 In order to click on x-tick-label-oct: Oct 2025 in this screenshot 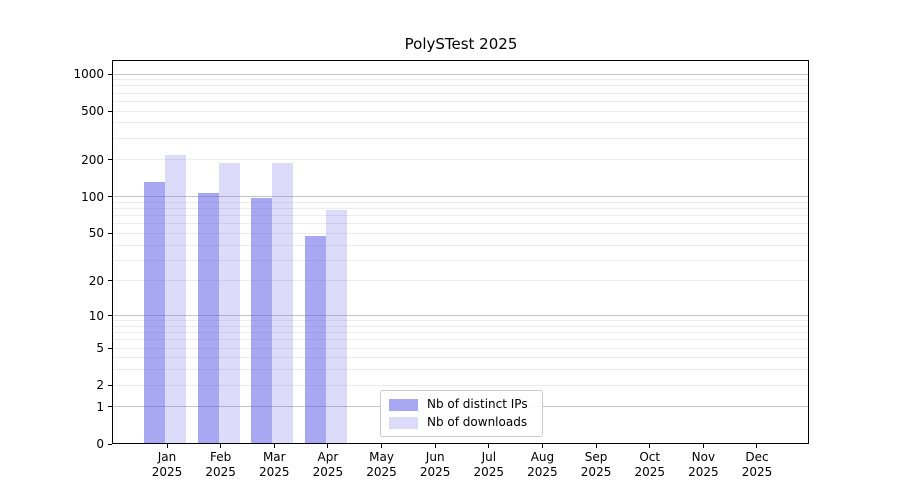, I will do `click(649, 464)`.